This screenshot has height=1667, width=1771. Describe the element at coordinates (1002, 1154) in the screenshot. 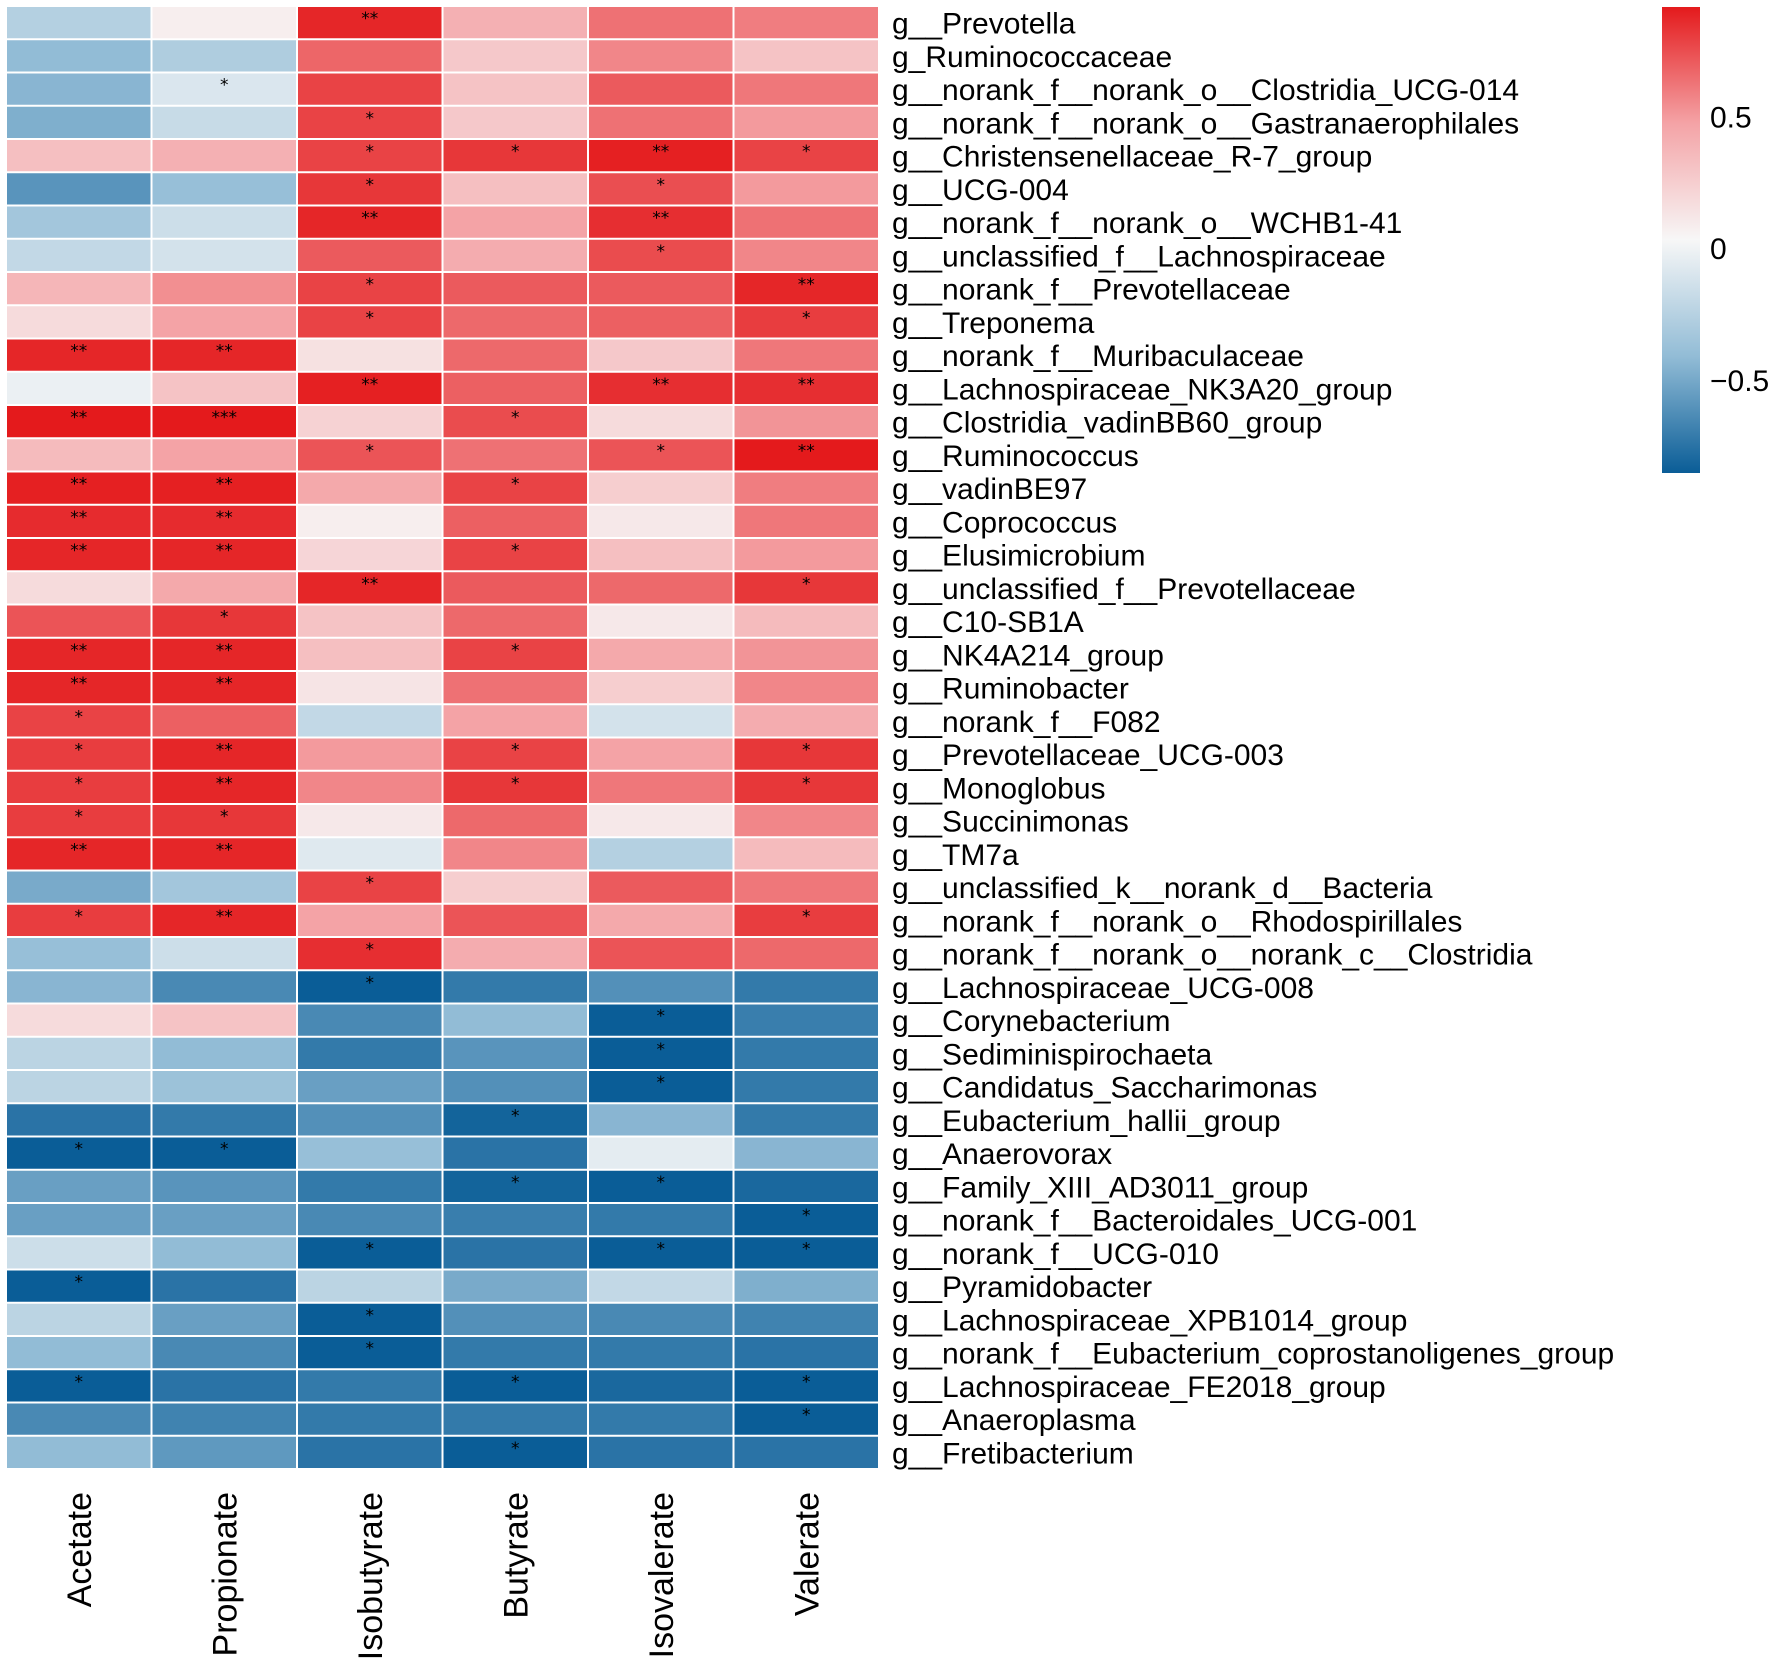

I see `row-label: g__Anaerovorax` at that location.